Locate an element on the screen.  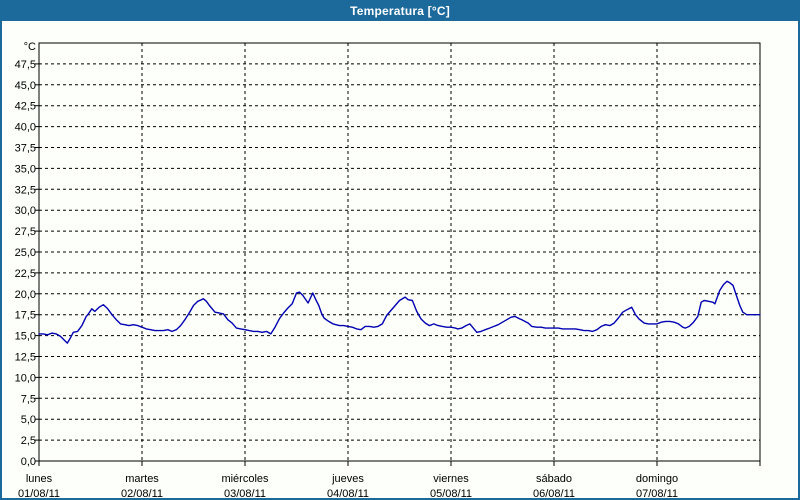
x-day-name-label: martes is located at coordinates (142, 479).